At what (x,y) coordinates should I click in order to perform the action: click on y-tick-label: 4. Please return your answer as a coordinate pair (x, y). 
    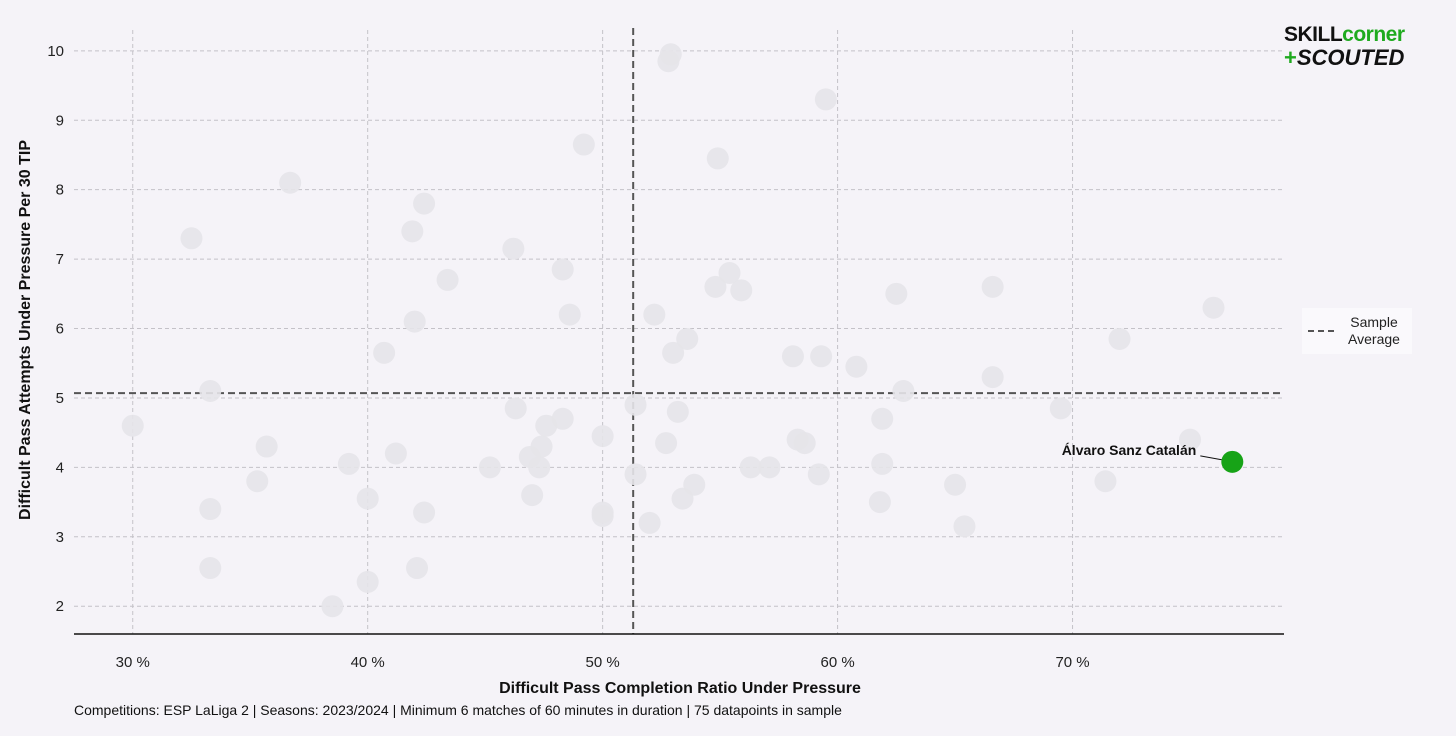
    Looking at the image, I should click on (60, 467).